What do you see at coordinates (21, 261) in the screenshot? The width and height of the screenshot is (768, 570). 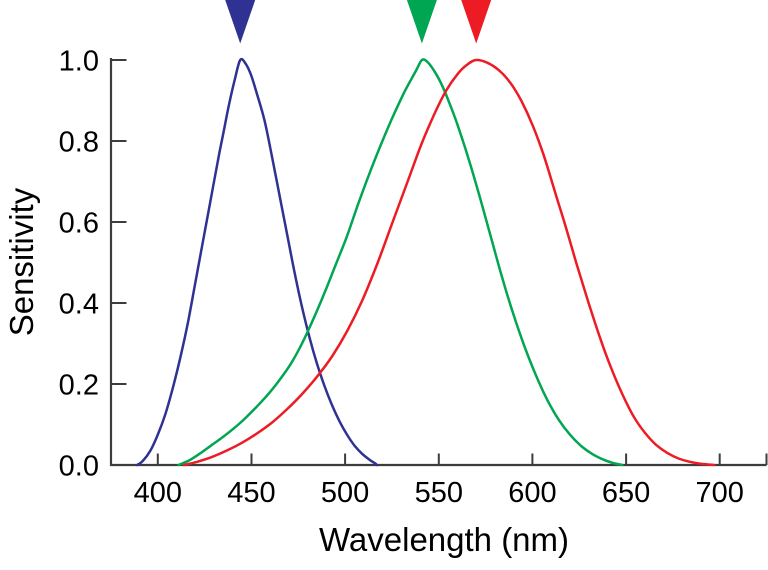 I see `y-axis-title: Sensitivity` at bounding box center [21, 261].